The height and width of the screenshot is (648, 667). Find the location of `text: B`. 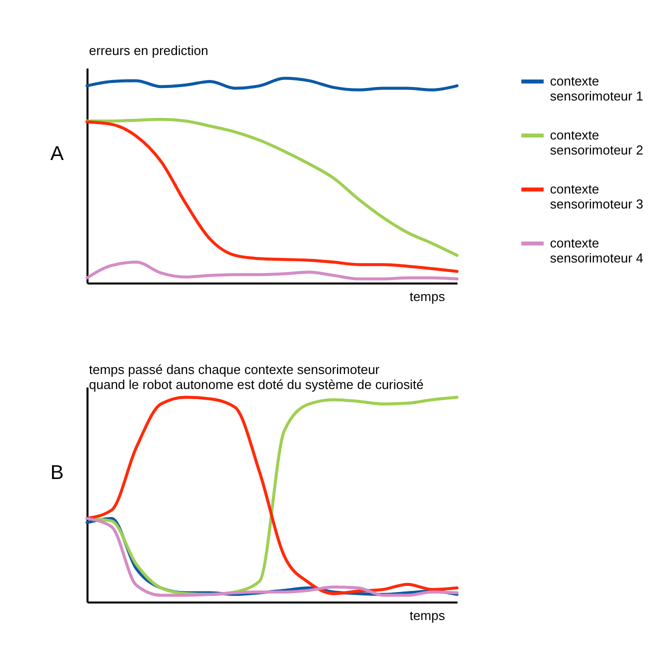

text: B is located at coordinates (57, 473).